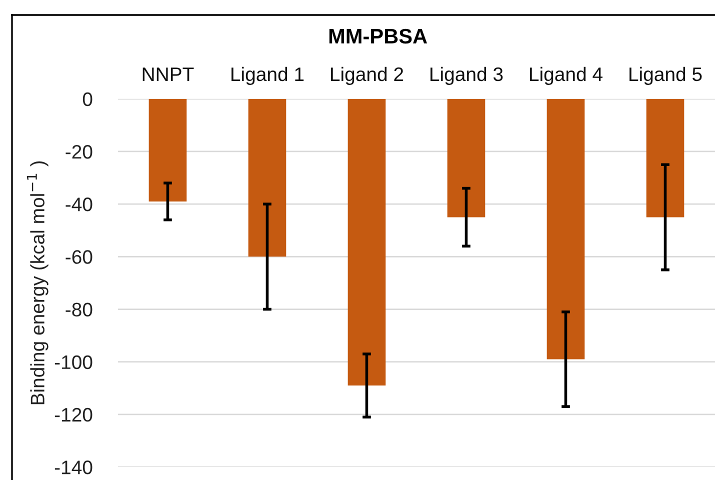 The width and height of the screenshot is (715, 480). I want to click on y-tick-label: -40, so click(79, 205).